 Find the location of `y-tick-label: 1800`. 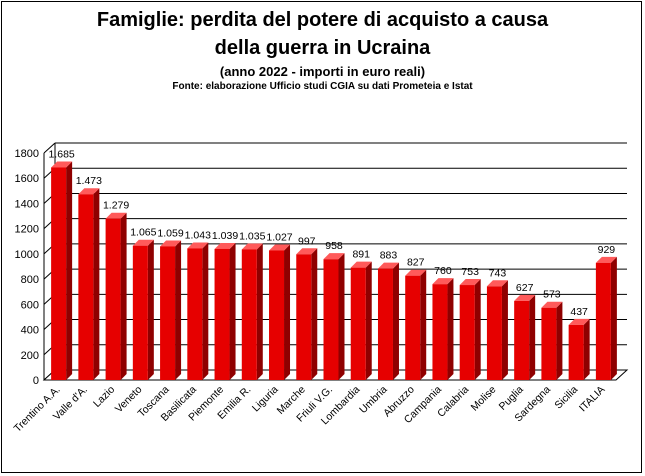

y-tick-label: 1800 is located at coordinates (27, 154).